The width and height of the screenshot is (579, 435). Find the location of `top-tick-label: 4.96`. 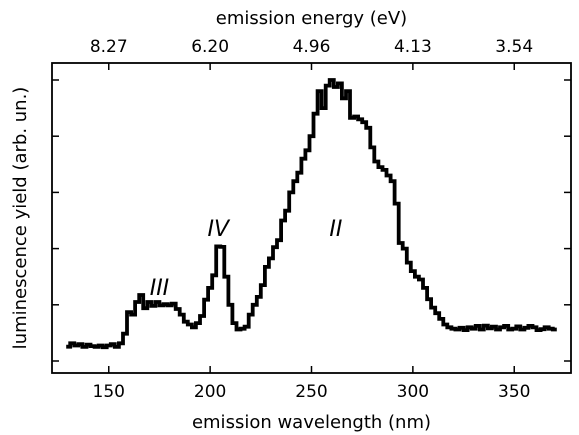

top-tick-label: 4.96 is located at coordinates (312, 47).